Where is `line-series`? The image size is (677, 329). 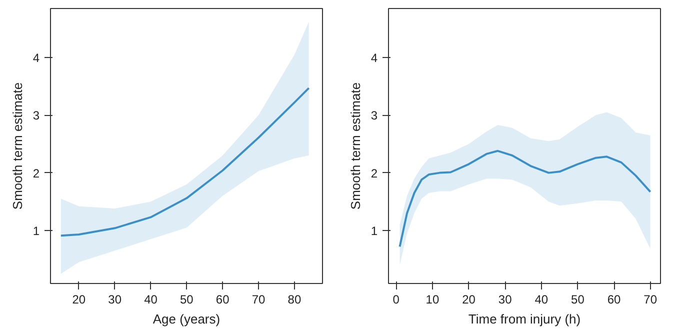 line-series is located at coordinates (525, 199).